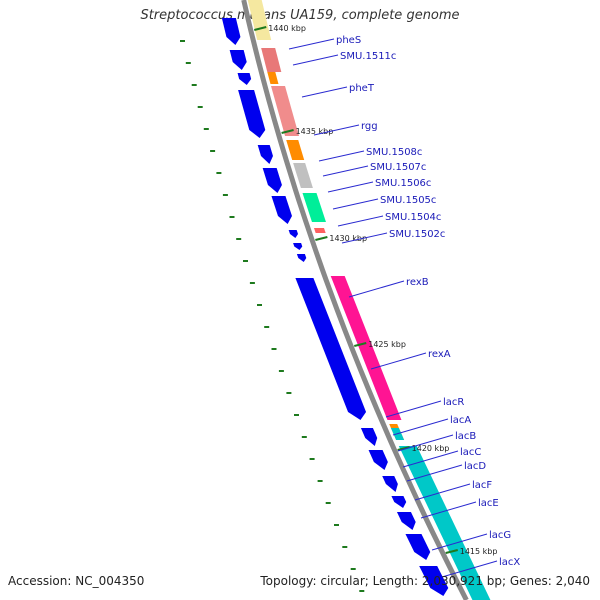  Describe the element at coordinates (259, 20) in the screenshot. I see `gene-block-top` at that location.